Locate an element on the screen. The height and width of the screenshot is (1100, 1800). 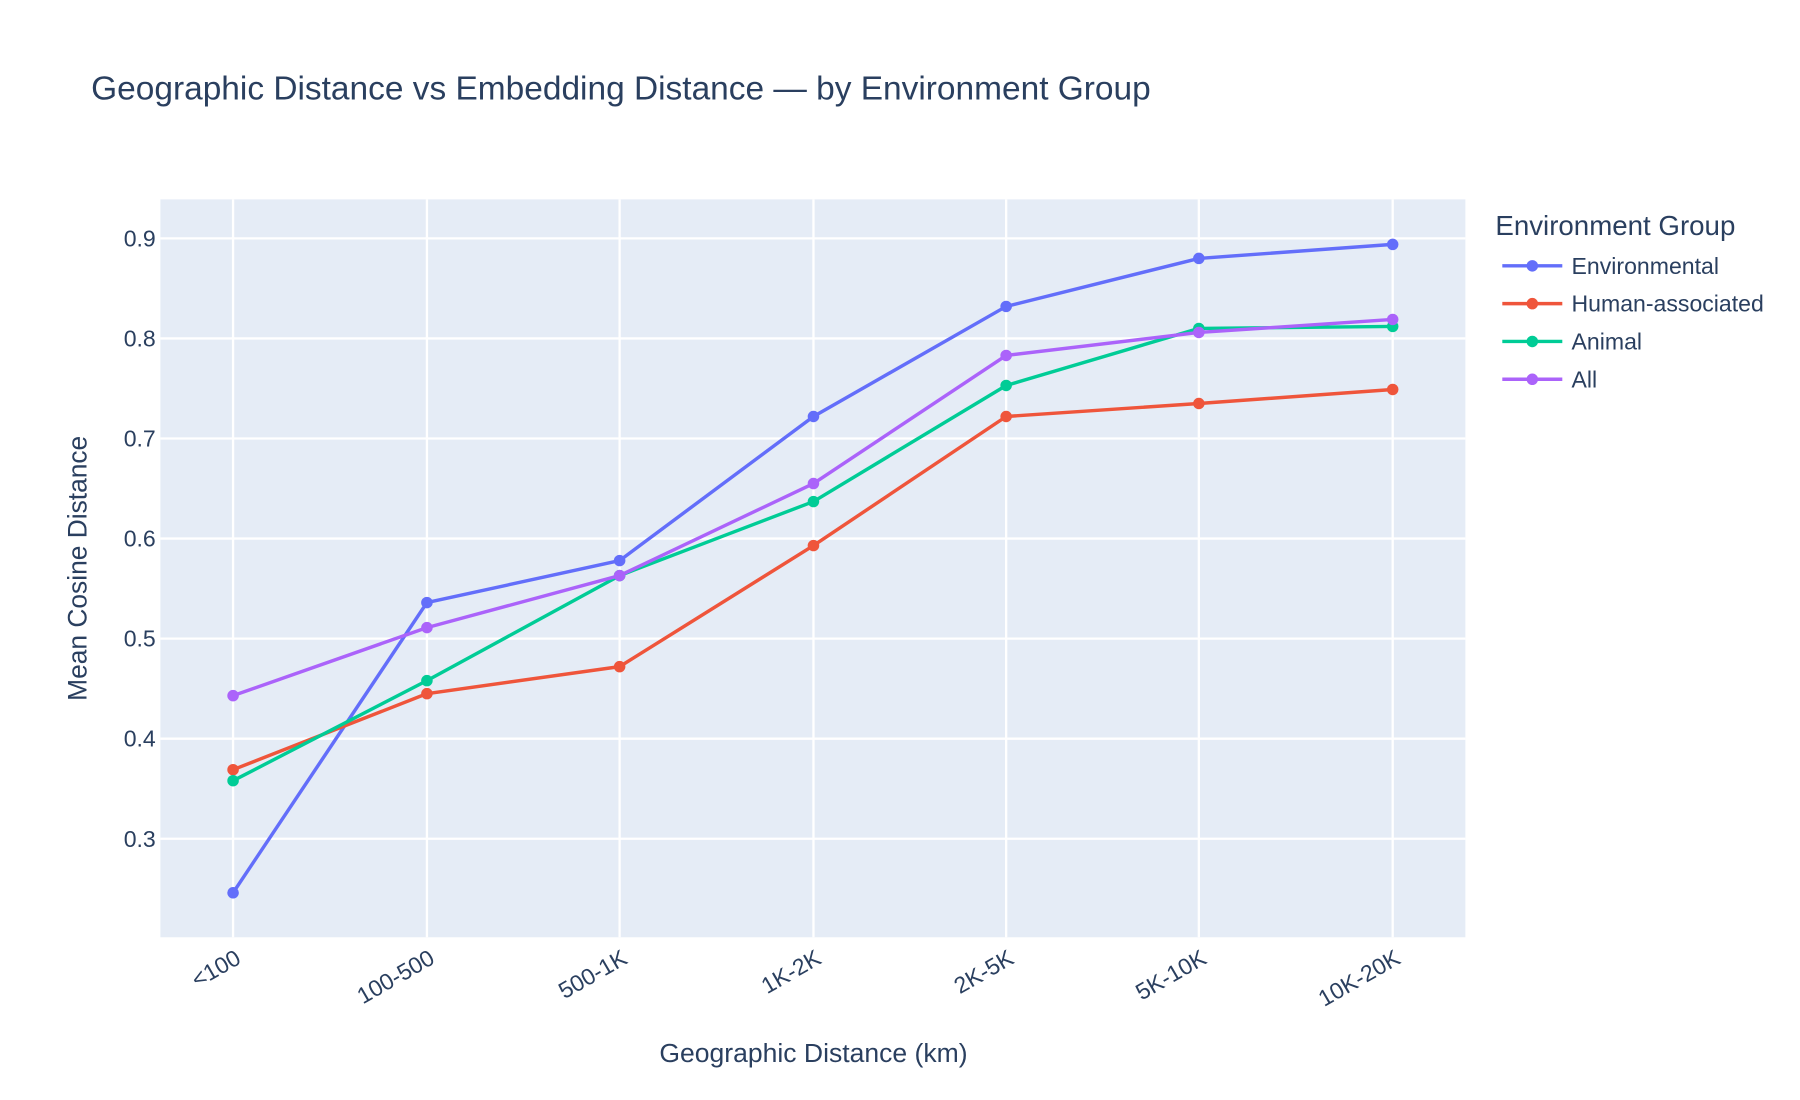
legend-label: Animal is located at coordinates (1607, 342).